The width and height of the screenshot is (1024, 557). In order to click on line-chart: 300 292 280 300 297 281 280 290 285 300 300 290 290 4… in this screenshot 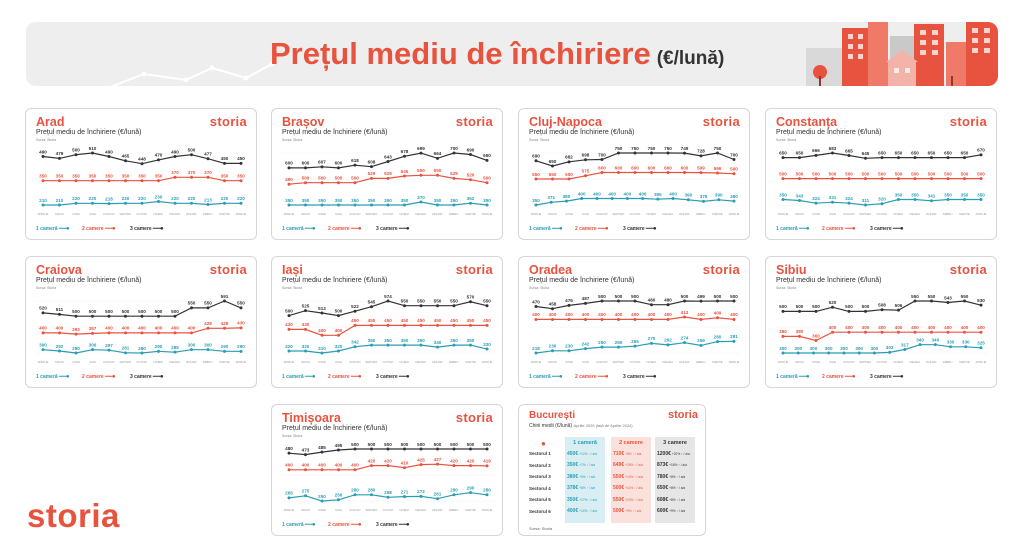, I will do `click(142, 337)`.